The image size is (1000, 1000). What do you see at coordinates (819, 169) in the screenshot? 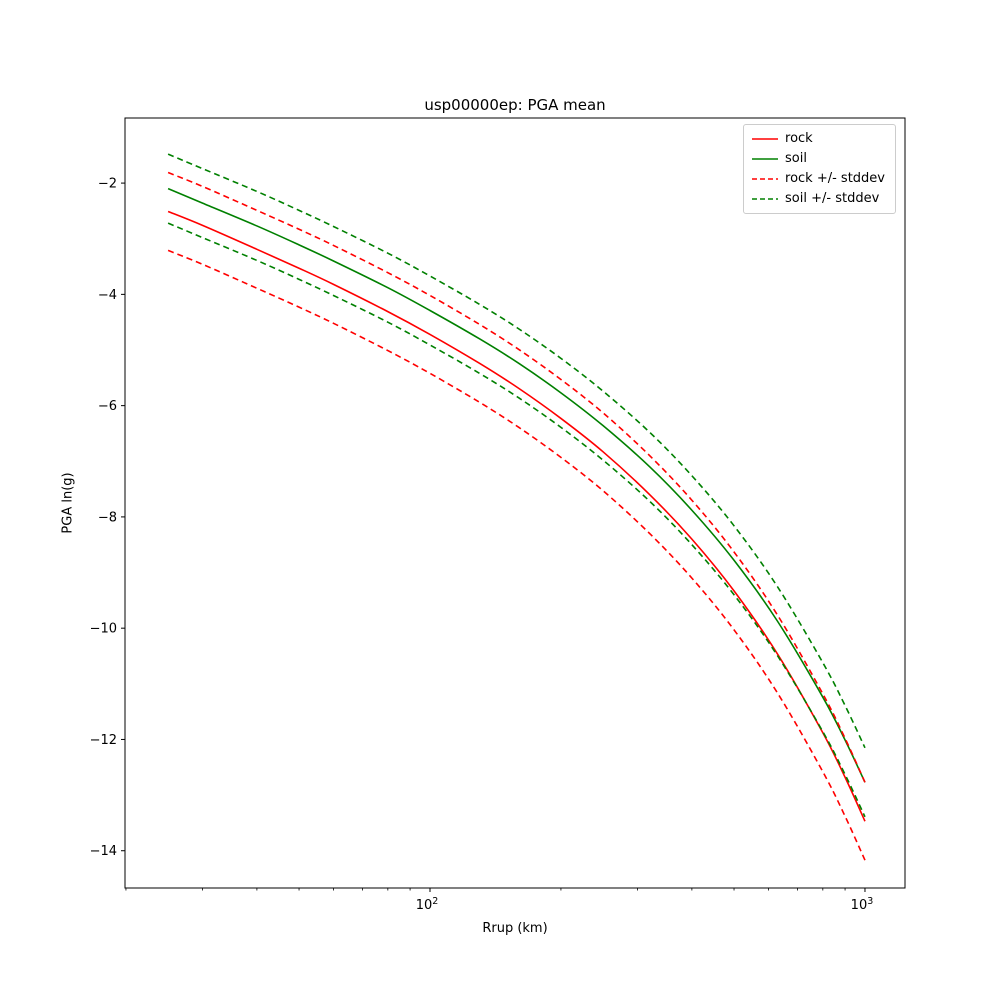
I see `legend: rock soil rock +/- stddev soil +/- stddev` at bounding box center [819, 169].